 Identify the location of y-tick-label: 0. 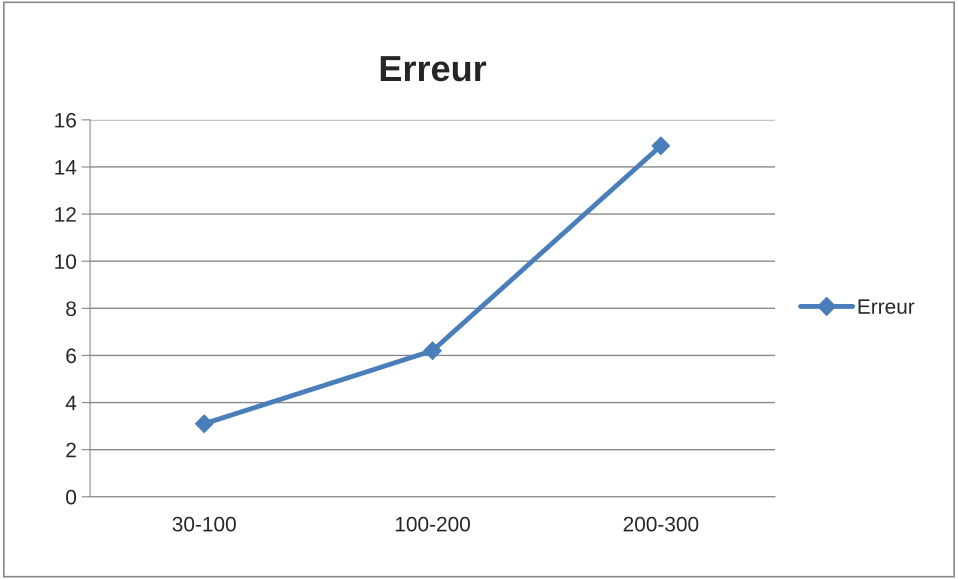
(71, 497).